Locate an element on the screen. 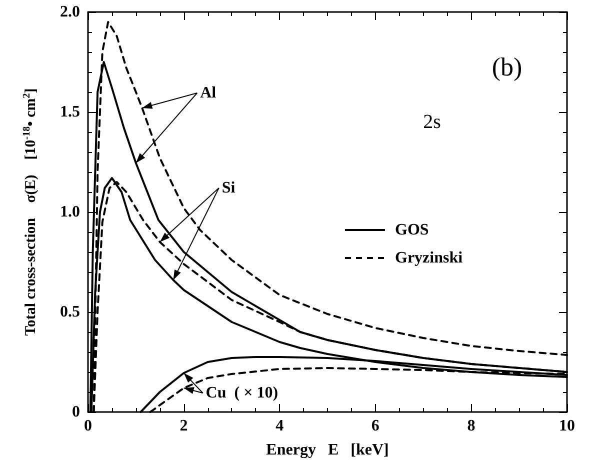  x-axis-title: Energy E [keV] is located at coordinates (327, 450).